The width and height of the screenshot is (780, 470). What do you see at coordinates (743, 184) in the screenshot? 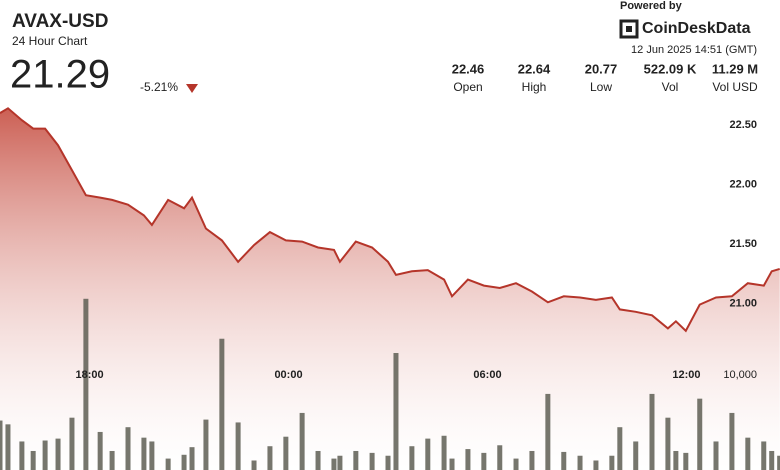
I see `y-tick-label: 22.00` at bounding box center [743, 184].